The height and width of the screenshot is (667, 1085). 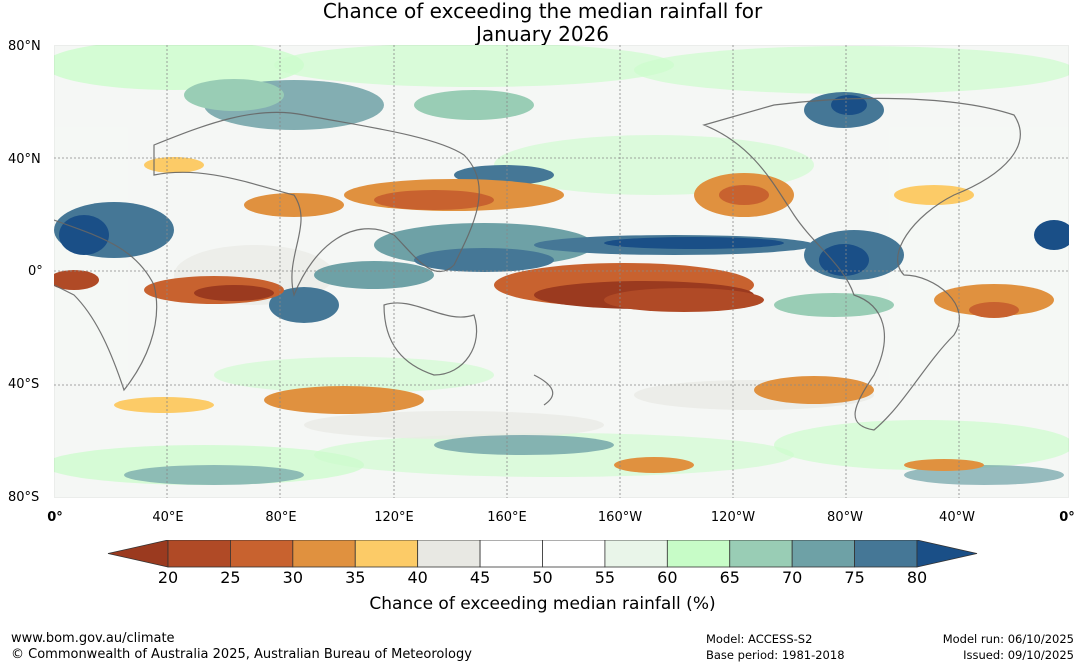 What do you see at coordinates (542, 34) in the screenshot?
I see `title-line-2: January 2026` at bounding box center [542, 34].